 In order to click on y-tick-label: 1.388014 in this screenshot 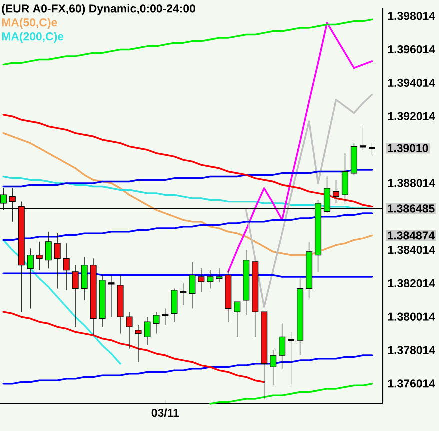, I will do `click(412, 183)`.